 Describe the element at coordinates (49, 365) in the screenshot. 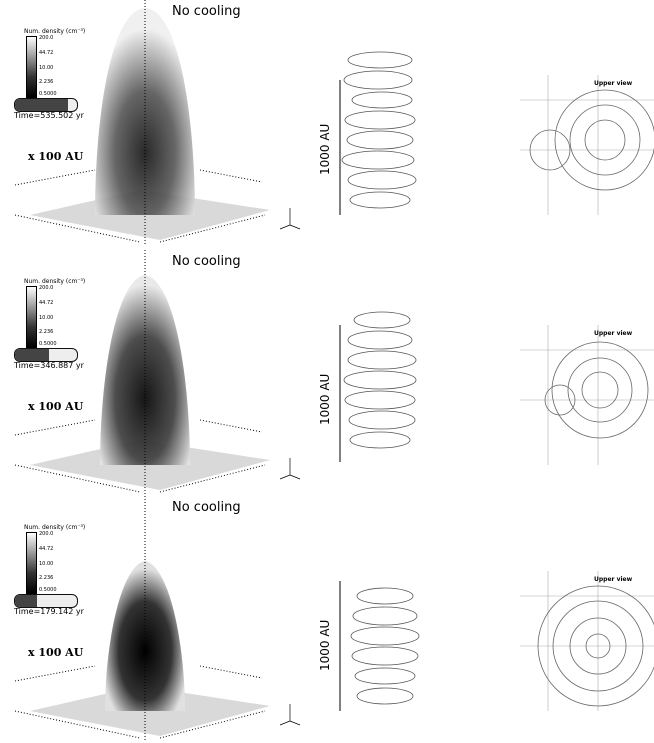

I see `time-label: Time=346.887 yr` at that location.